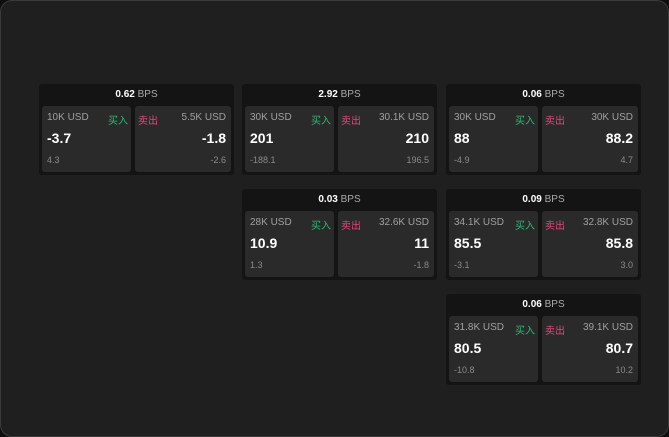  I want to click on bid-change: -188.1, so click(263, 160).